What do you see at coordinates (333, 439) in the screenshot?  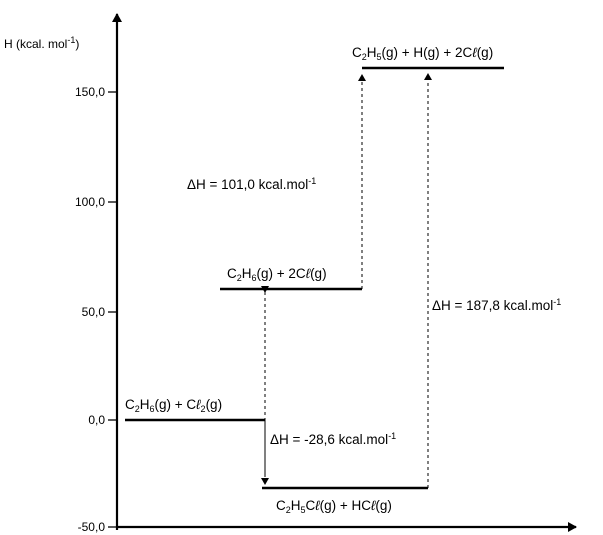 I see `delta-h-label-neg28: ΔH = -28,6 kcal.mol-1` at bounding box center [333, 439].